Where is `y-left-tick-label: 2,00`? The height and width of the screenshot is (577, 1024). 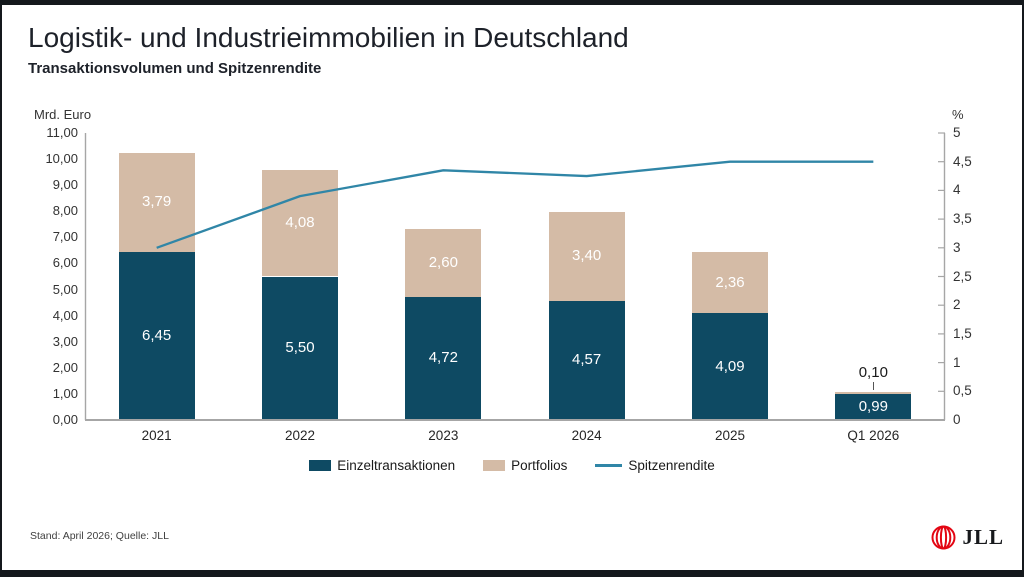
y-left-tick-label: 2,00 is located at coordinates (65, 367).